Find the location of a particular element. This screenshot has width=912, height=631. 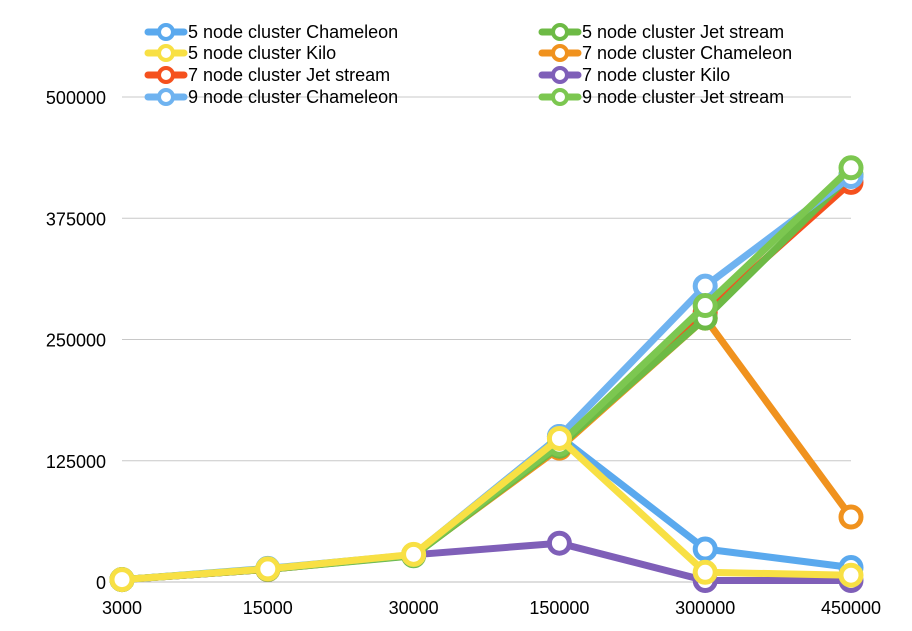

legend-label: 7 node cluster Chameleon is located at coordinates (687, 53).